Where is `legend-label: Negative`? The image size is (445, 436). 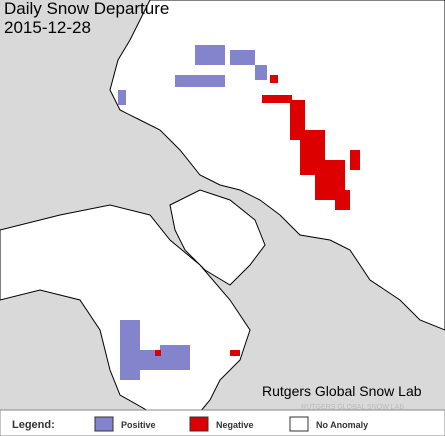
legend-label: Negative is located at coordinates (235, 425).